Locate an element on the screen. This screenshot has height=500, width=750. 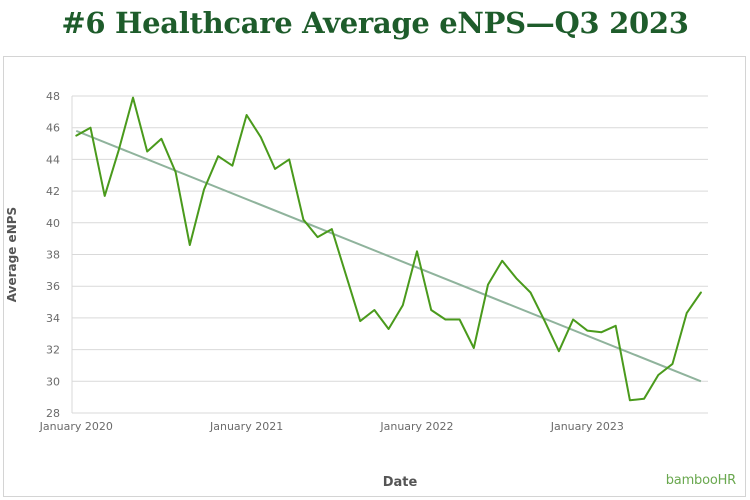
y-tick-label: 32 is located at coordinates (53, 350).